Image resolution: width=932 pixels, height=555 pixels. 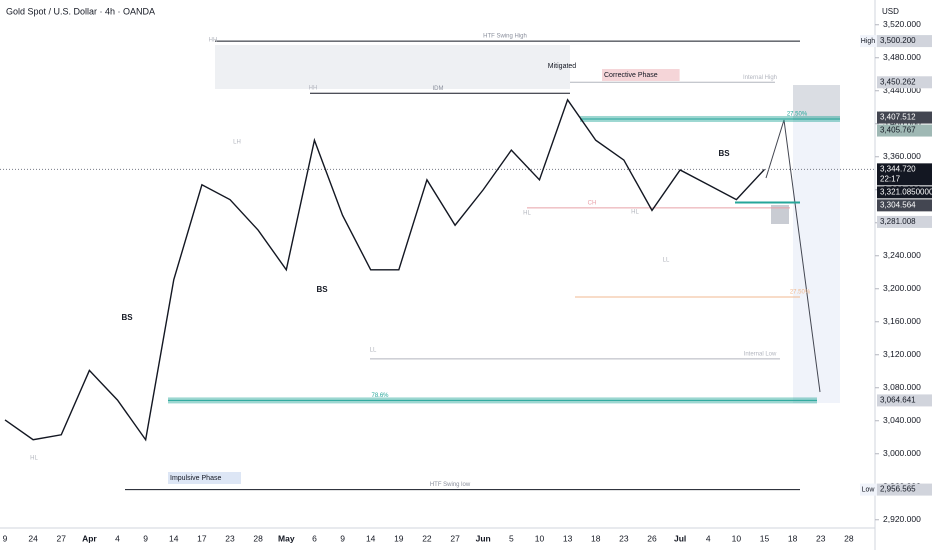 I want to click on annotation: Impulsive Phase, so click(x=195, y=478).